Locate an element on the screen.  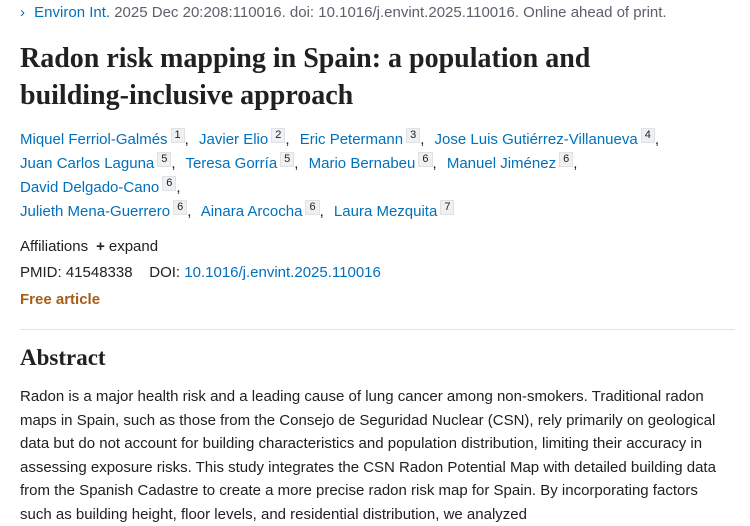
author-link: Manuel Jiménez is located at coordinates (501, 163).